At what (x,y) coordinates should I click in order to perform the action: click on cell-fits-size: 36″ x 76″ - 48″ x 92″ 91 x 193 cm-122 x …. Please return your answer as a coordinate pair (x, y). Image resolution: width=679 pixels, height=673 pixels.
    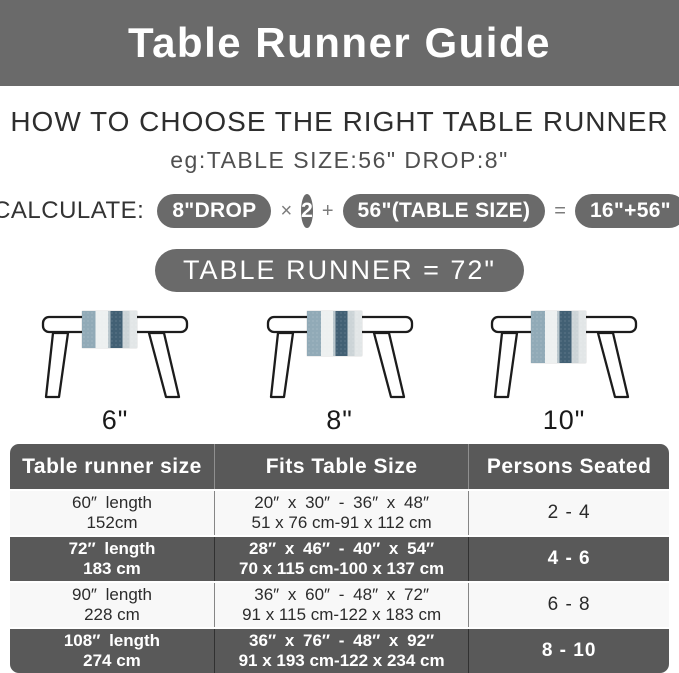
    Looking at the image, I should click on (342, 651).